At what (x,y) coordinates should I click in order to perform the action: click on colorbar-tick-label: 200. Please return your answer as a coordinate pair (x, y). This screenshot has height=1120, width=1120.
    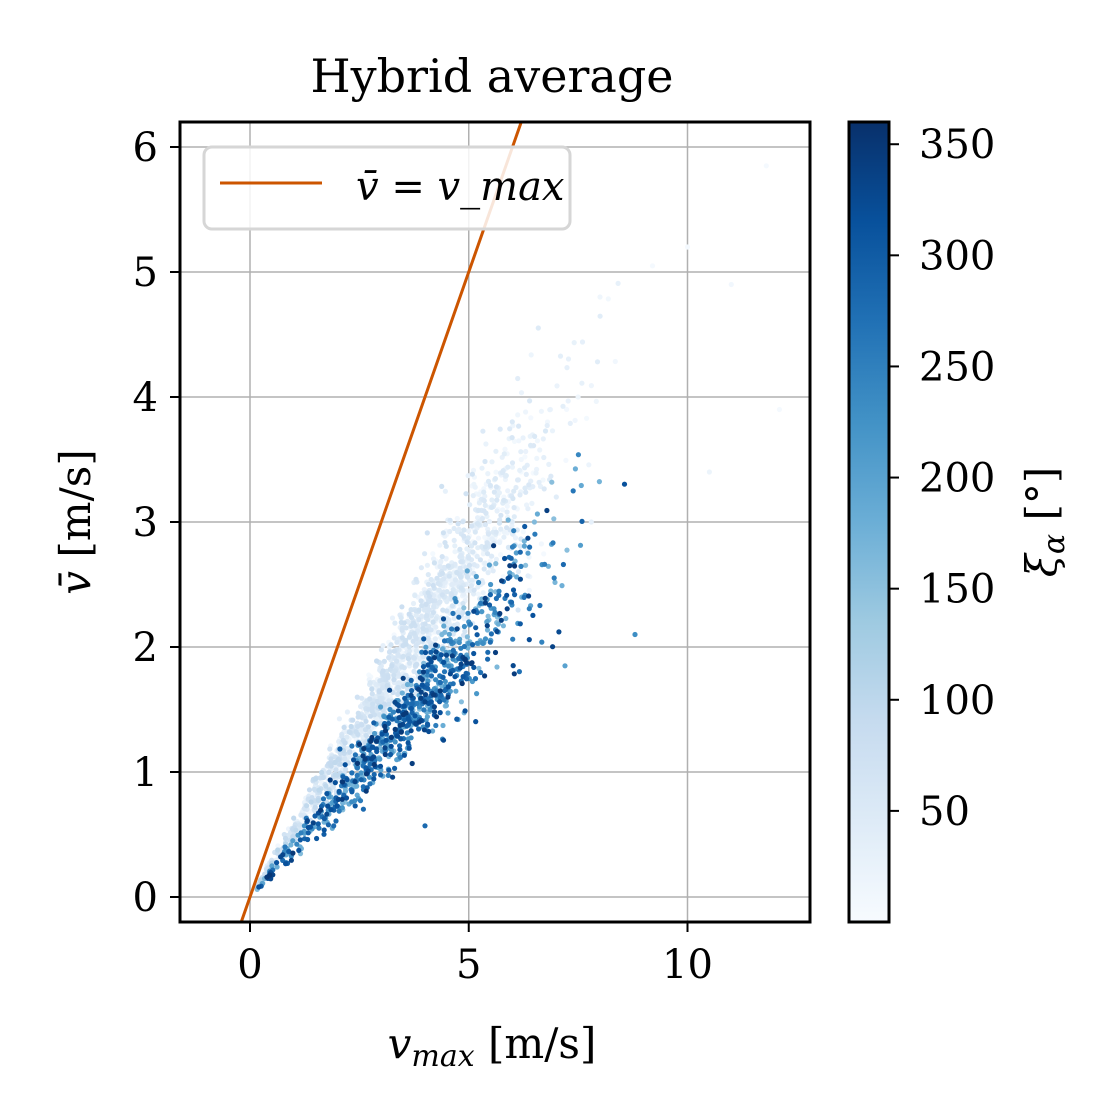
    Looking at the image, I should click on (957, 479).